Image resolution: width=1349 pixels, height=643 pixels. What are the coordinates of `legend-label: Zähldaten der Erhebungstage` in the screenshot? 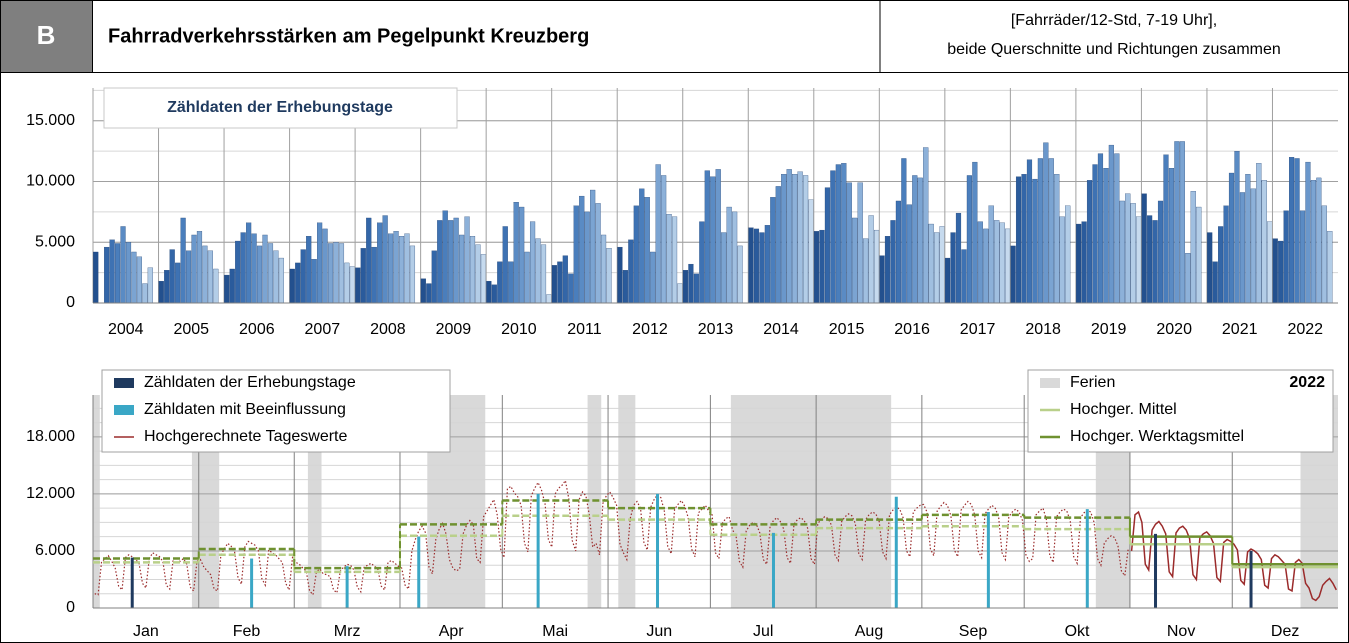 It's located at (250, 382).